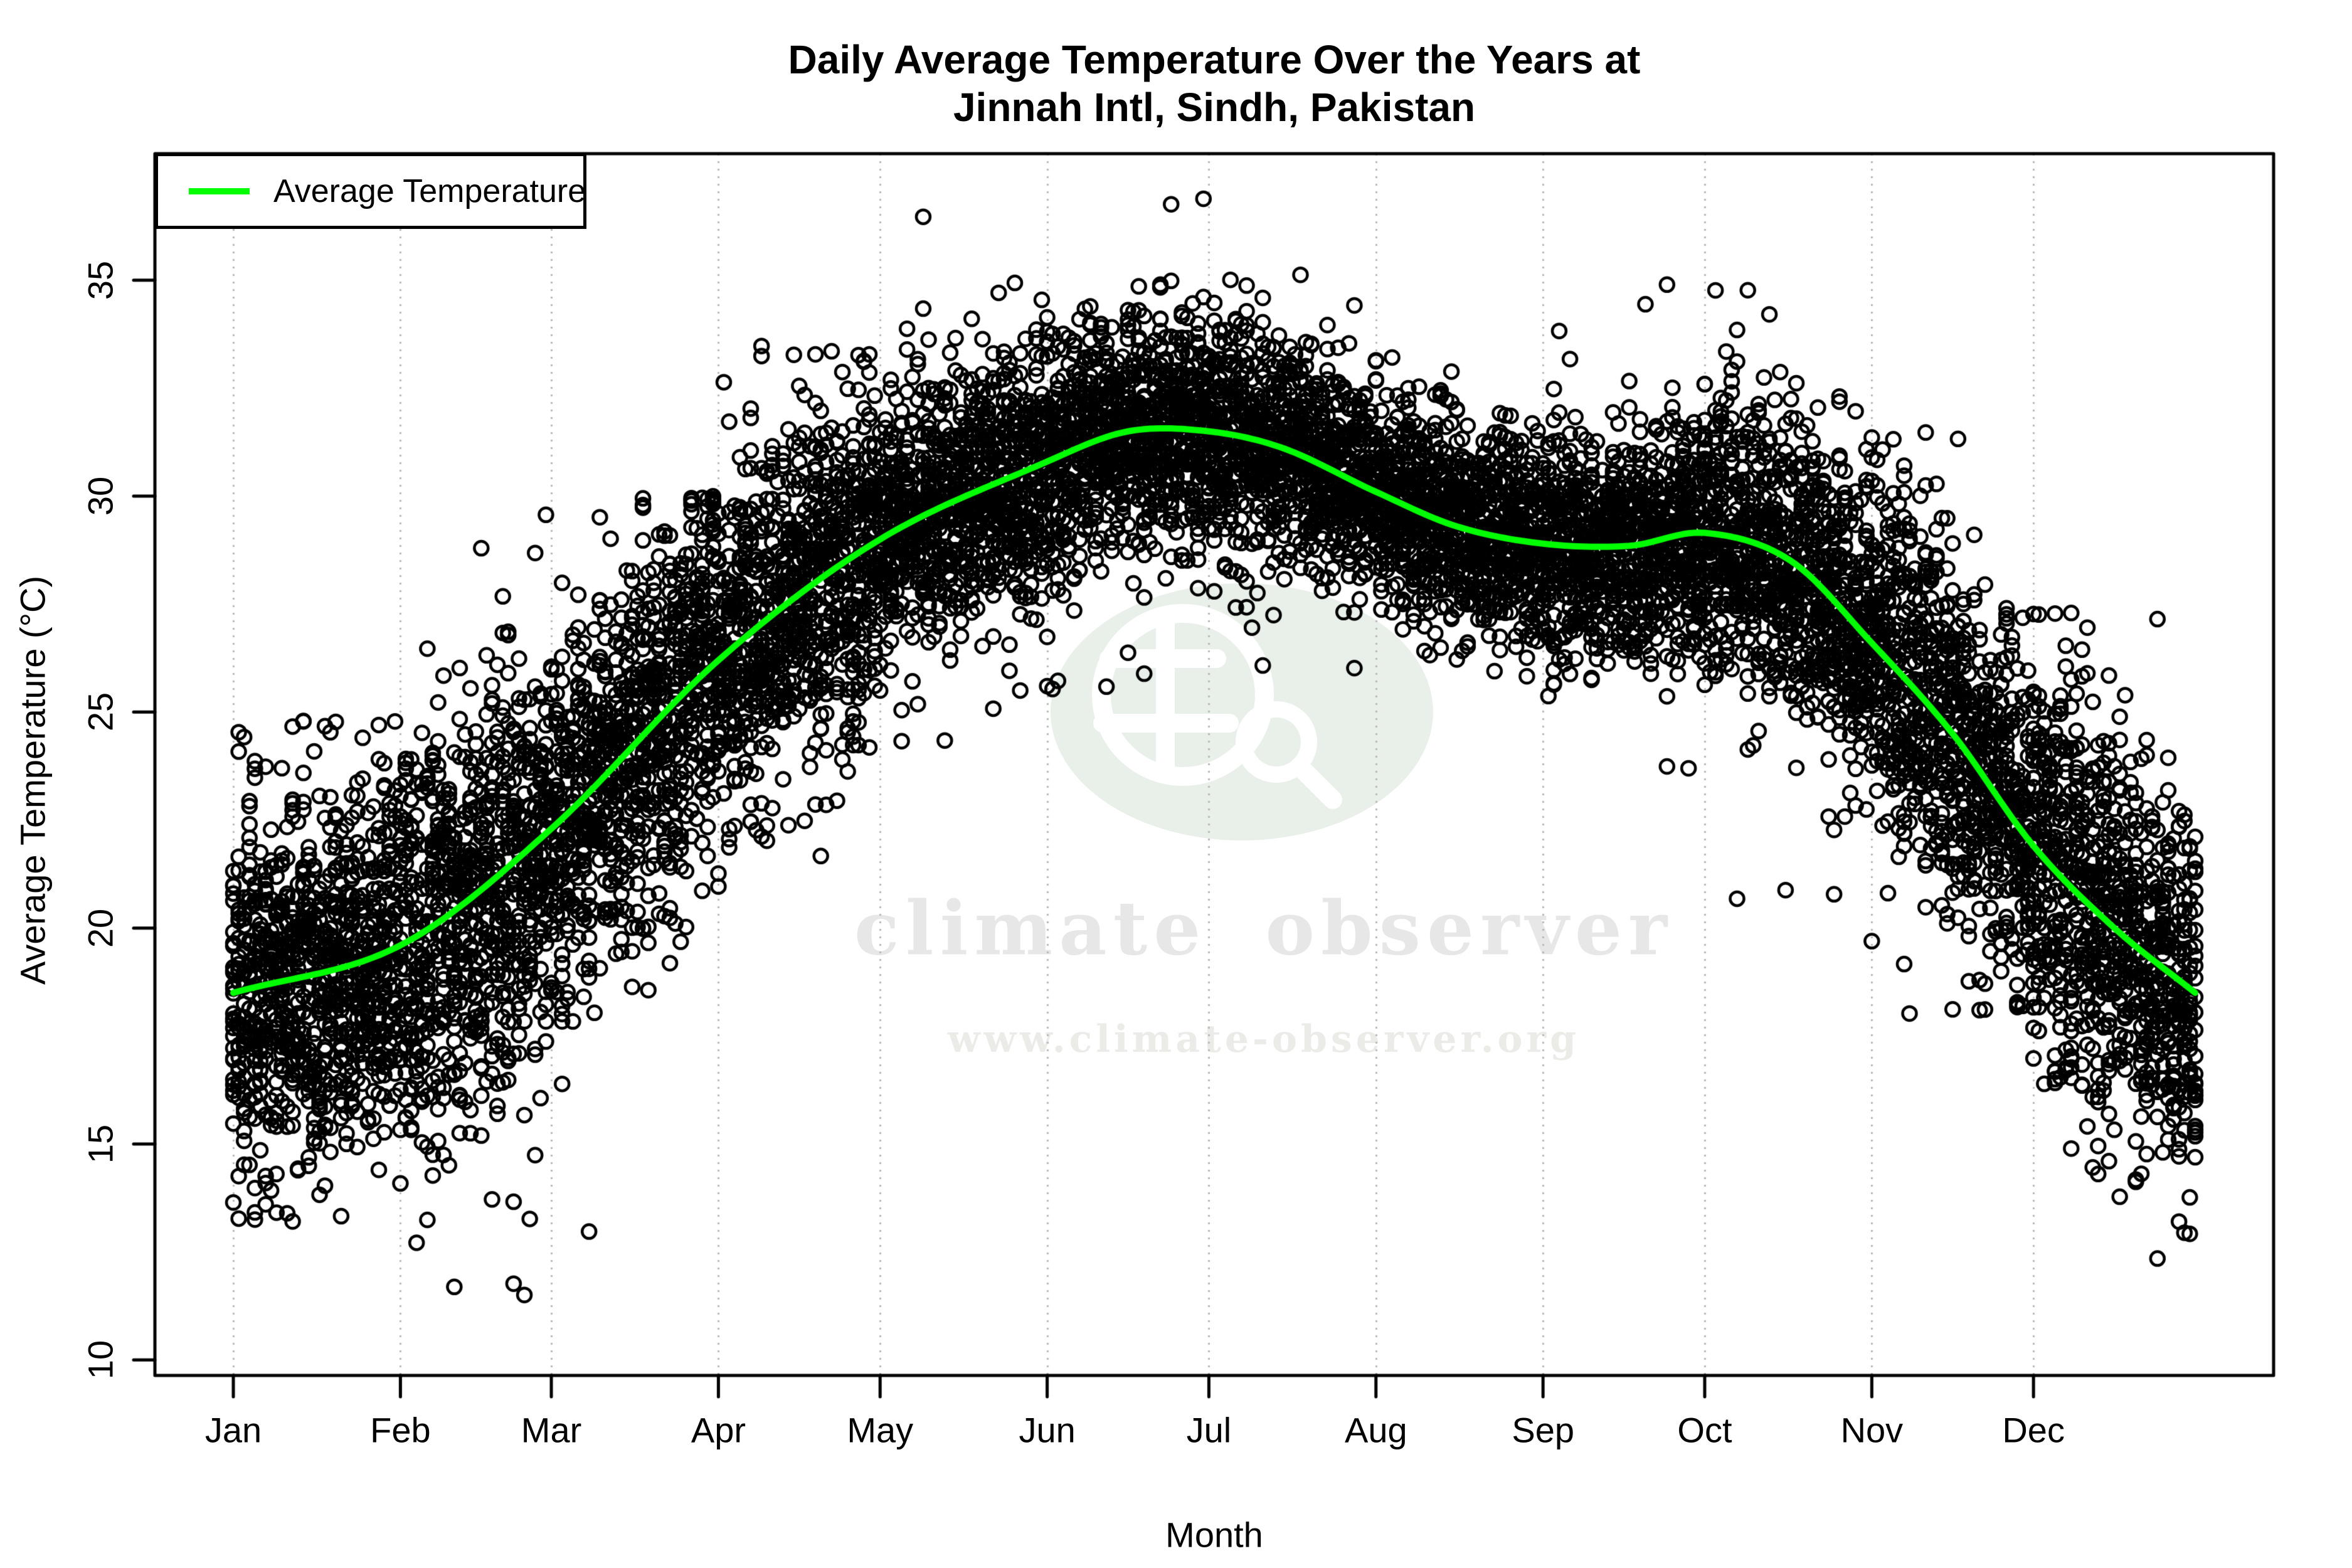 This screenshot has width=2352, height=1568. Describe the element at coordinates (1209, 1430) in the screenshot. I see `x-tick-label: Jul` at that location.